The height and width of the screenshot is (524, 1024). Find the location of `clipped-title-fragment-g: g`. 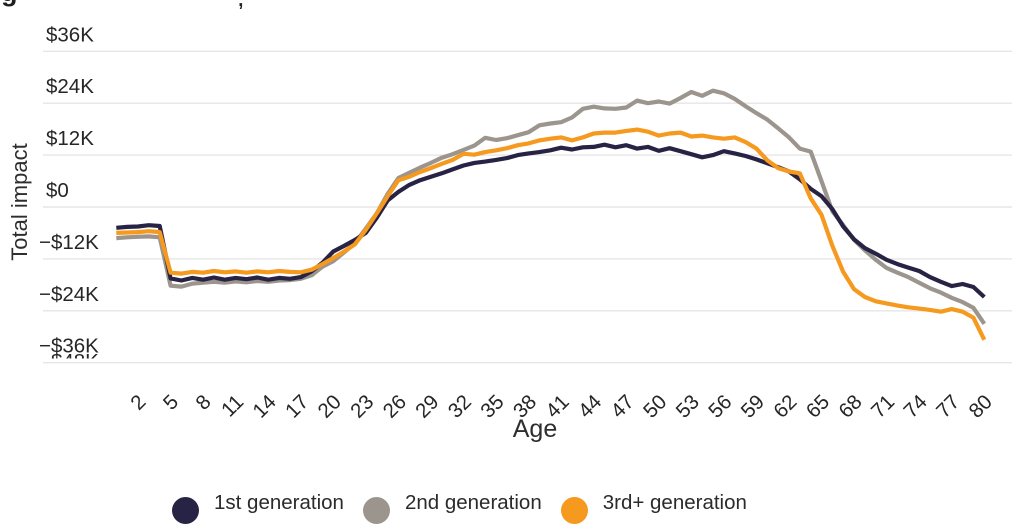

clipped-title-fragment-g: g is located at coordinates (9, 3).